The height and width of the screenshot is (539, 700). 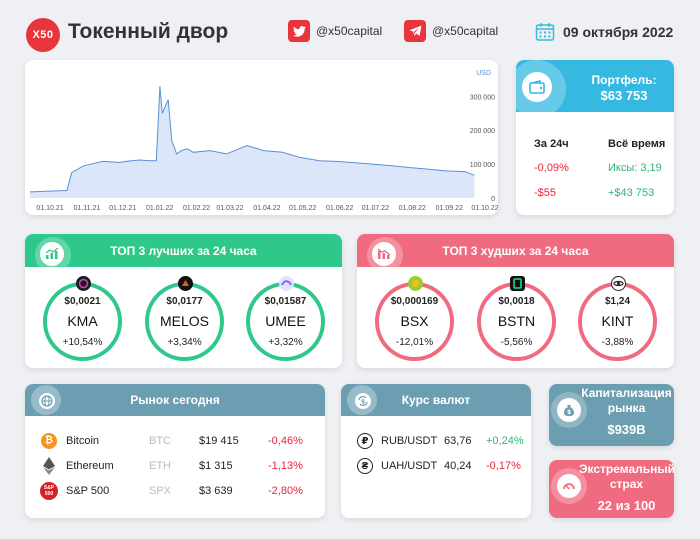 What do you see at coordinates (339, 208) in the screenshot?
I see `x-tick-label: 01.06.22` at bounding box center [339, 208].